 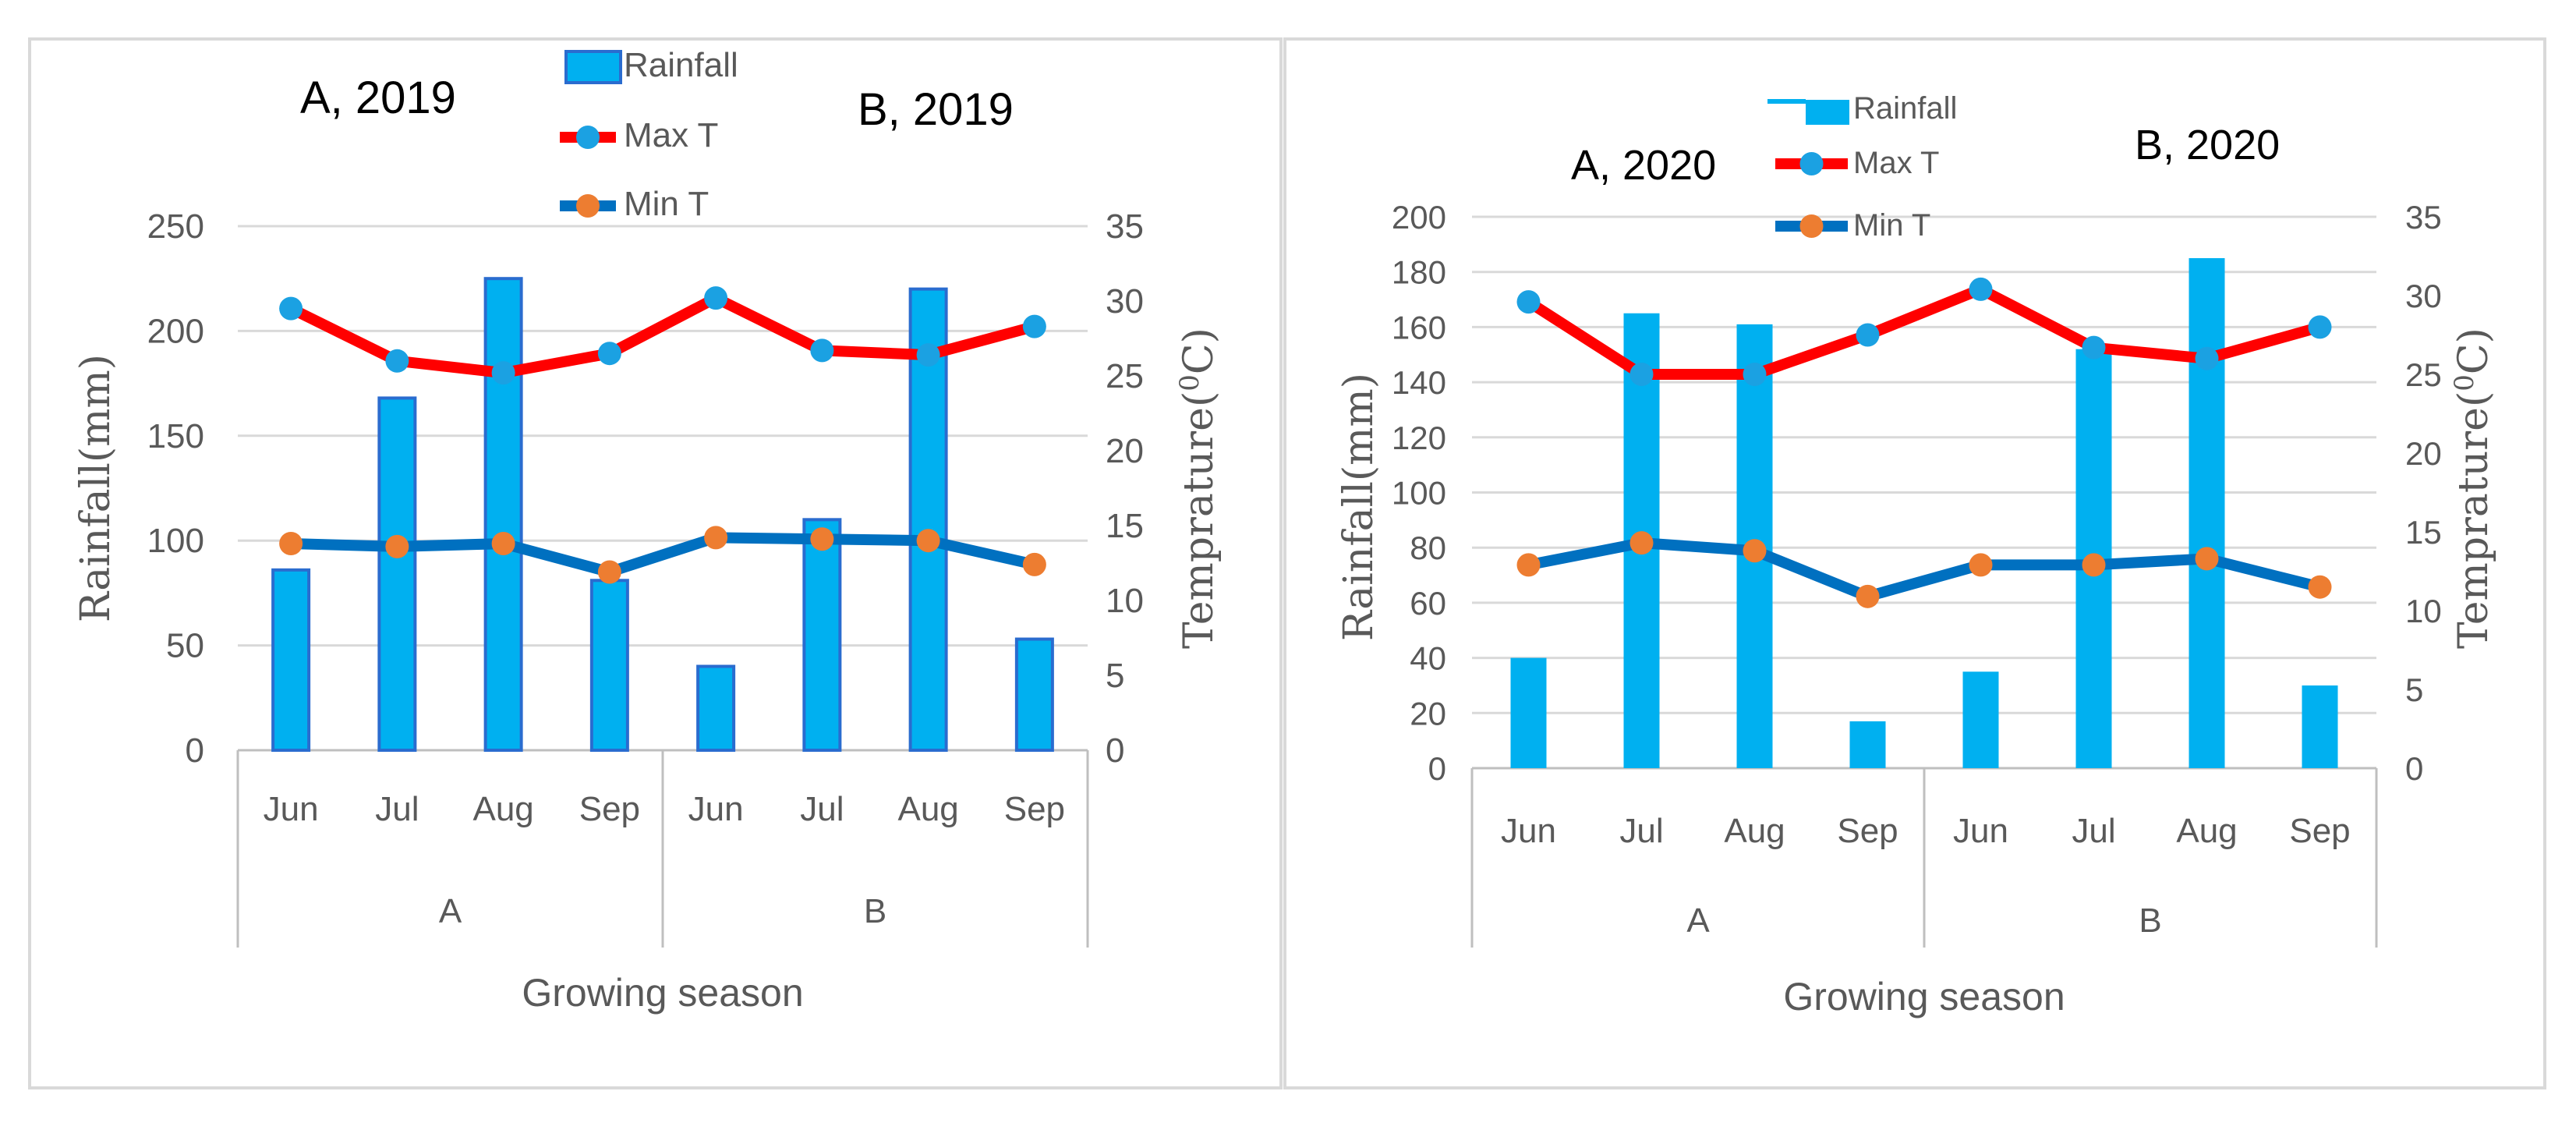 I want to click on legend-rainfall-swatch, so click(x=1827, y=112).